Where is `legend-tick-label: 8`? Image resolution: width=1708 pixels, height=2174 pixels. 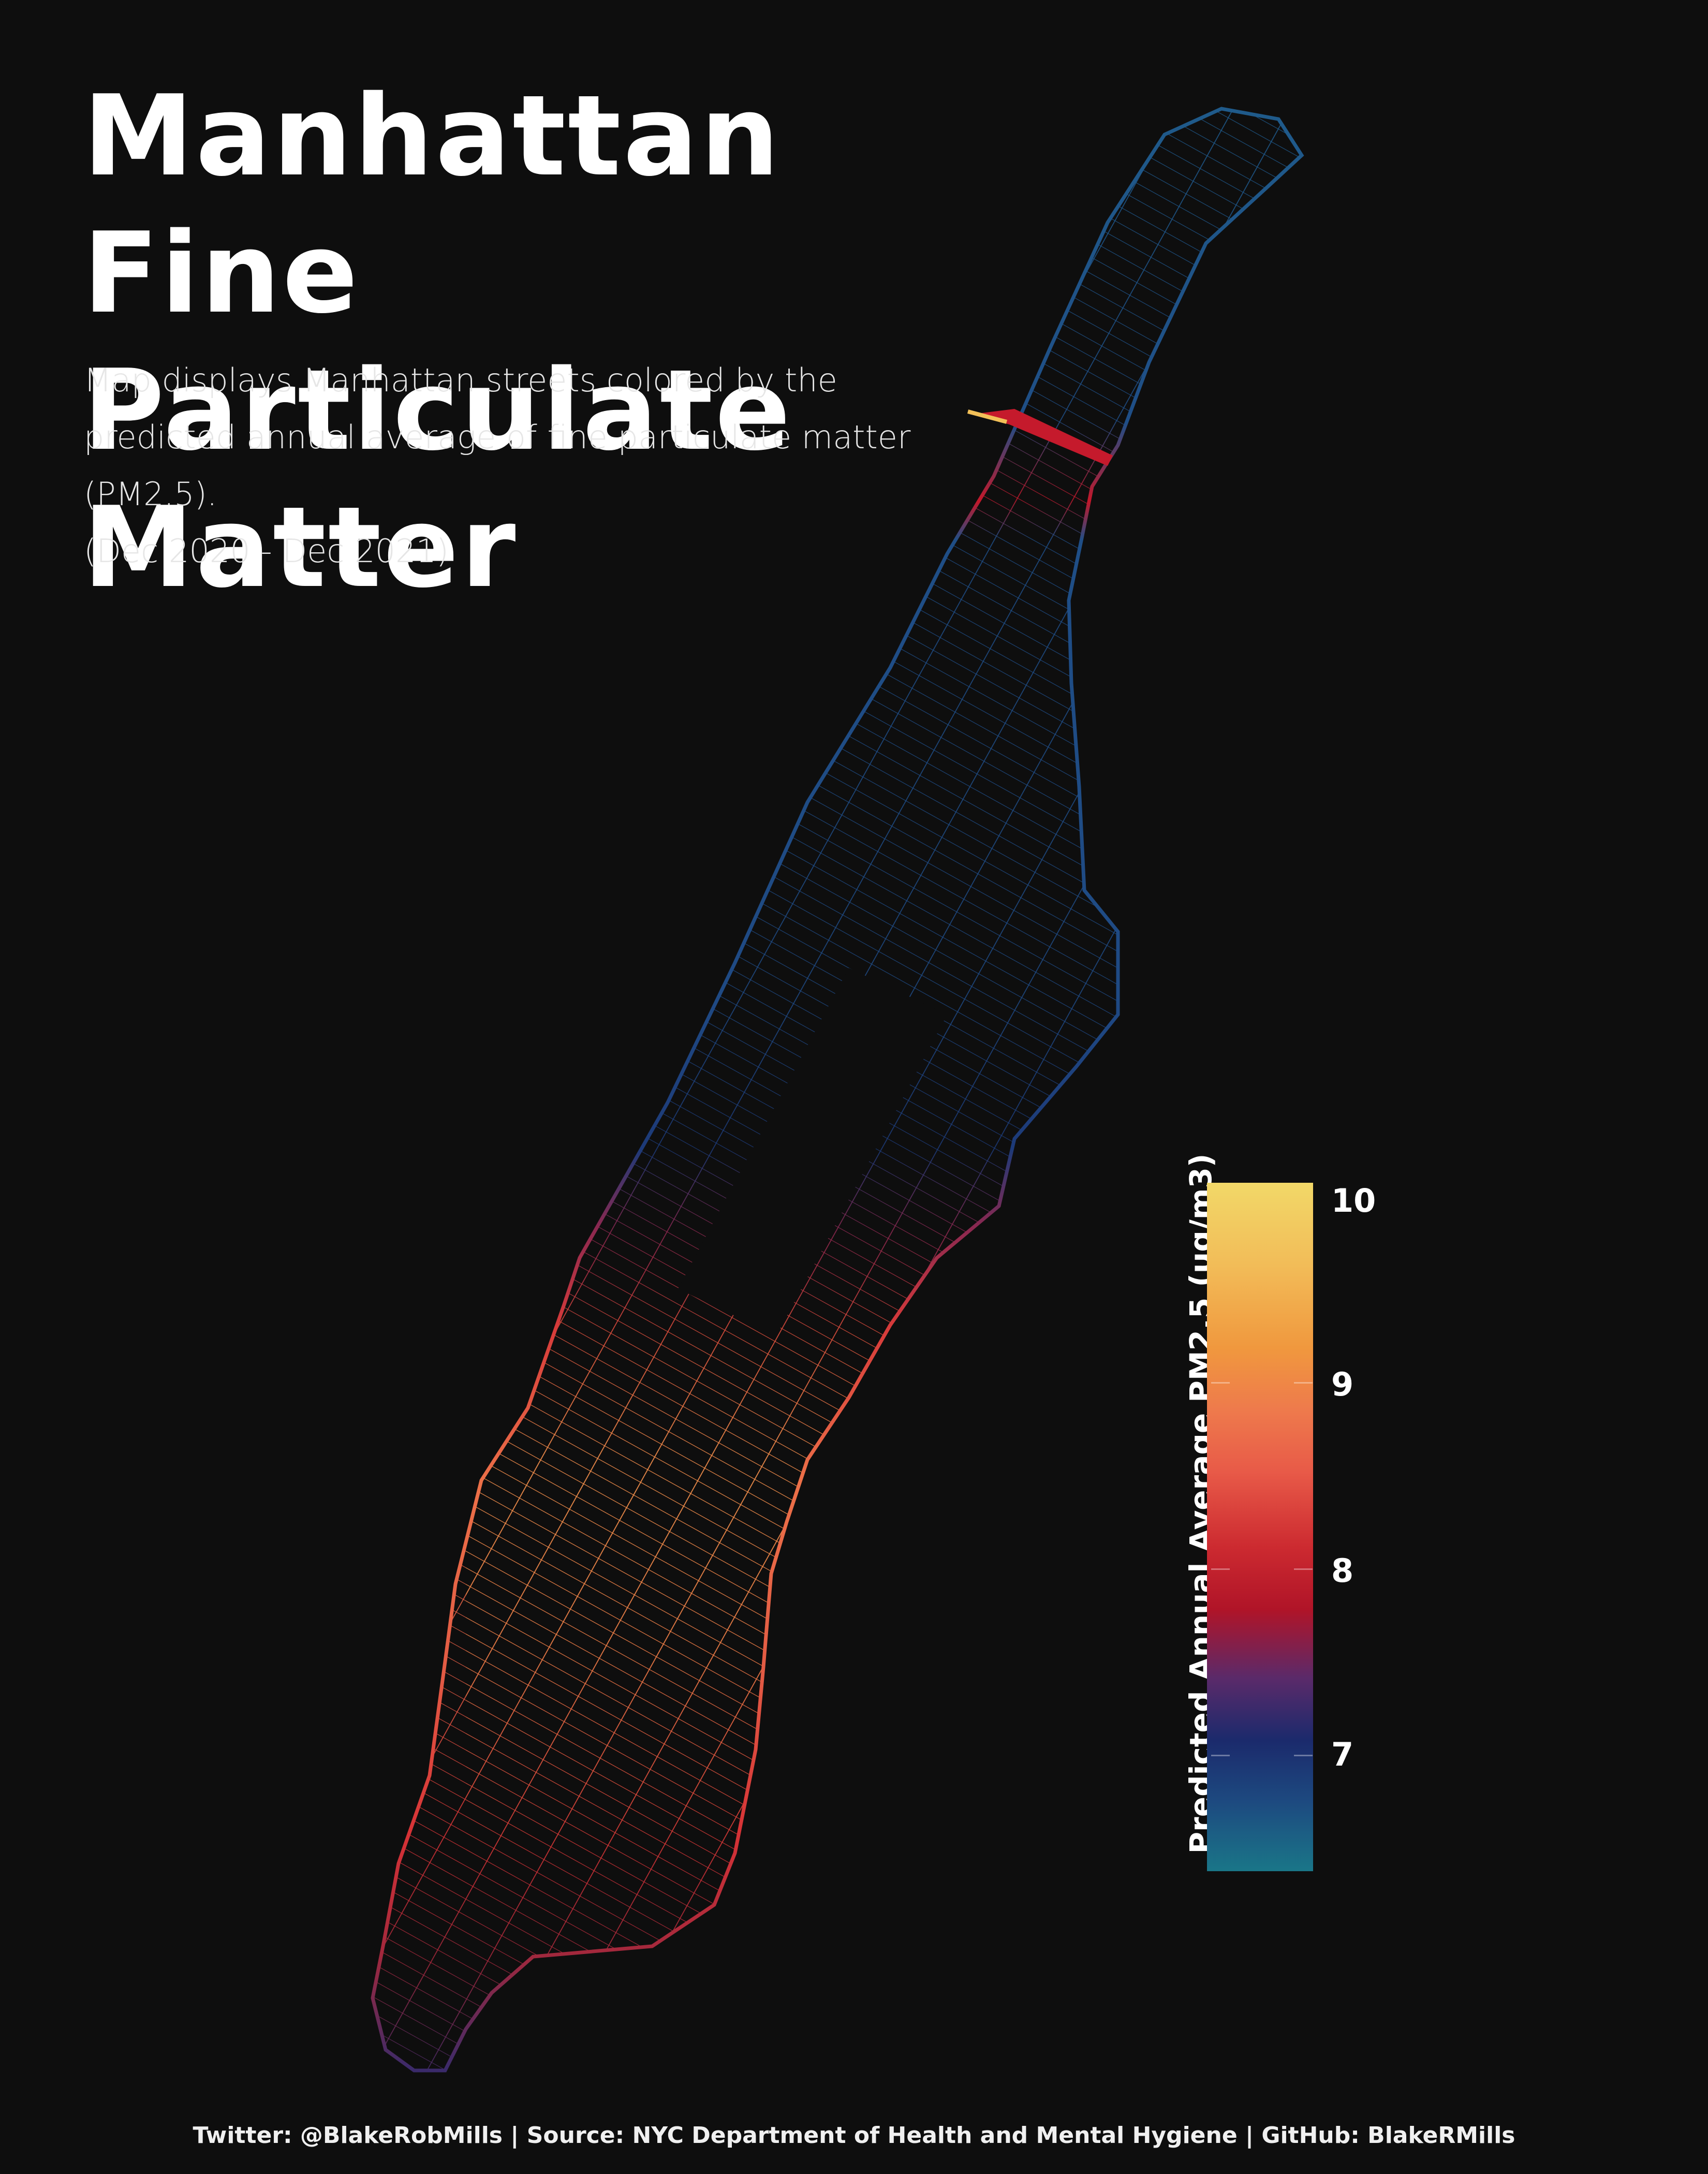
legend-tick-label: 8 is located at coordinates (1342, 1571).